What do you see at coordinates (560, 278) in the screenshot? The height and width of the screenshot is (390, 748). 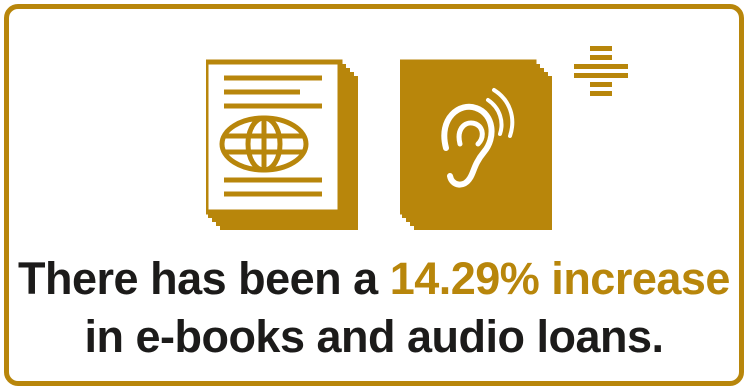 I see `stat-highlight: 14.29% increase` at bounding box center [560, 278].